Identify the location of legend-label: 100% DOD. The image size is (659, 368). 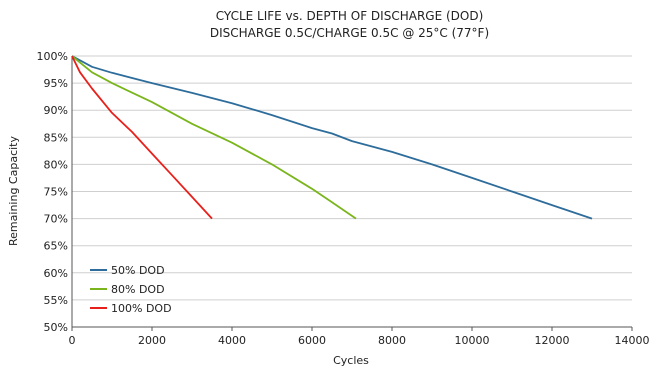
(141, 308).